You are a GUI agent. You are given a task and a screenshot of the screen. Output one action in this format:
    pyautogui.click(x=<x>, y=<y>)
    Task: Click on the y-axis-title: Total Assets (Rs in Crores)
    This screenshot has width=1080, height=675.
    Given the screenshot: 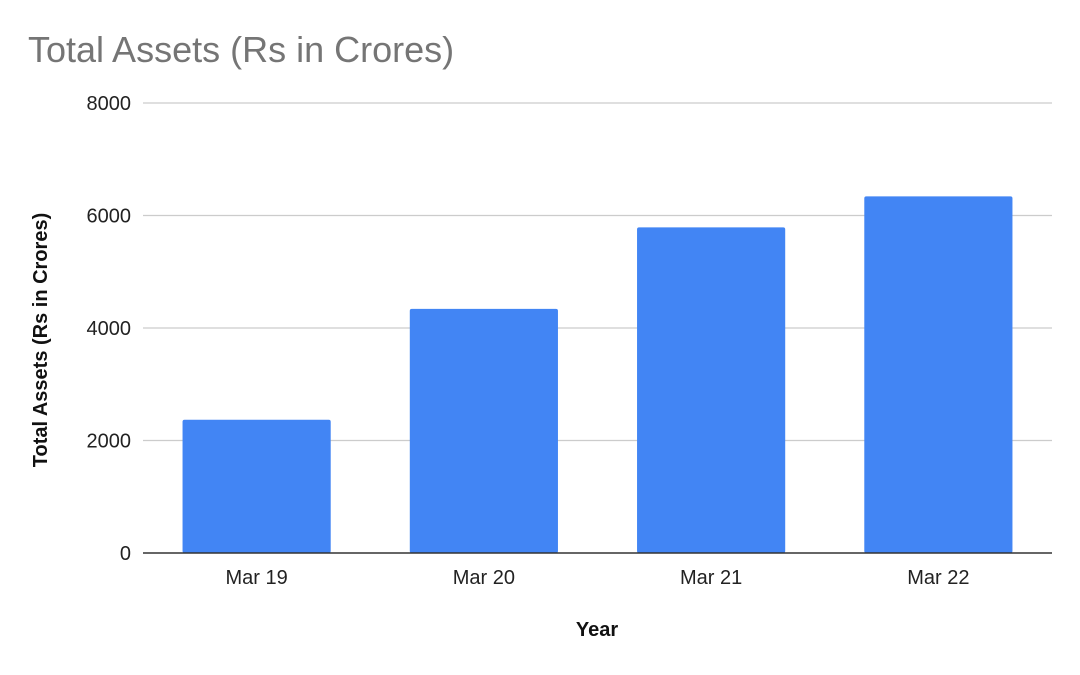 What is the action you would take?
    pyautogui.click(x=41, y=340)
    